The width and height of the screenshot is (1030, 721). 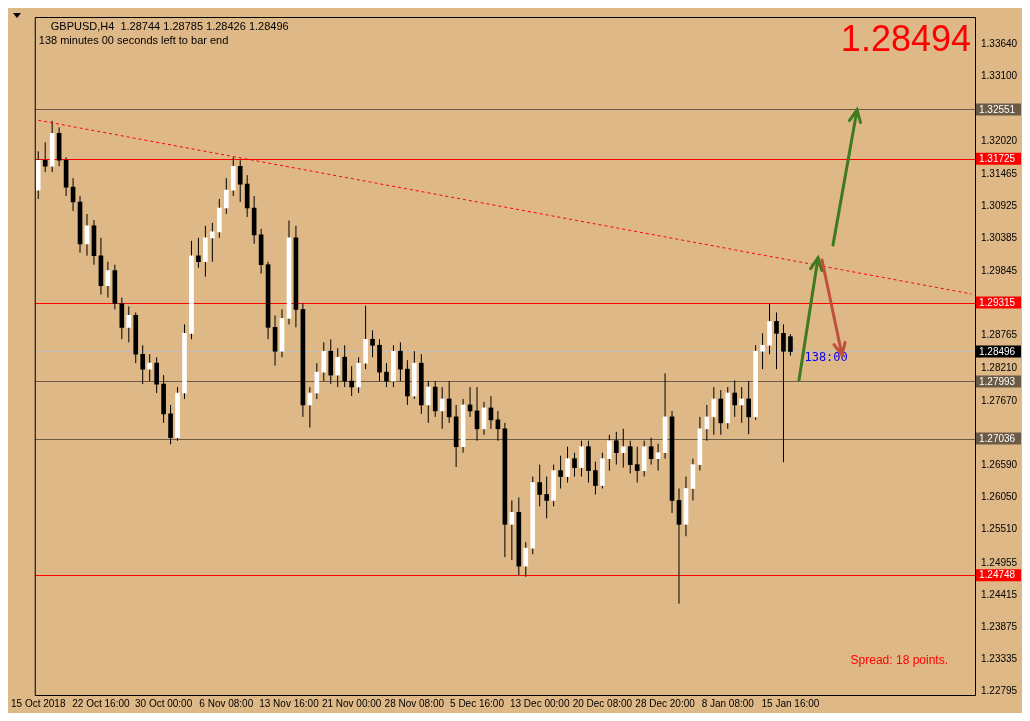 What do you see at coordinates (999, 400) in the screenshot?
I see `y-tick-label: 1.27670` at bounding box center [999, 400].